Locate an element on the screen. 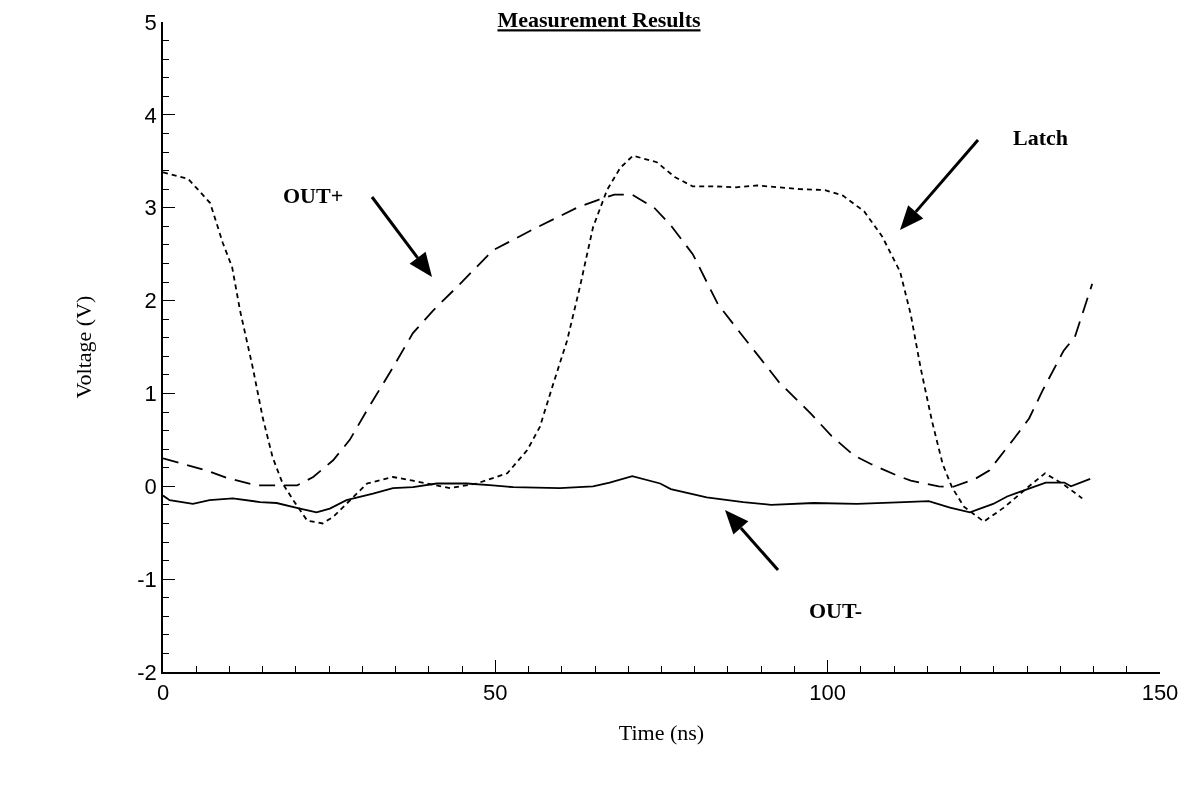  x-tick-label: 100 is located at coordinates (828, 693).